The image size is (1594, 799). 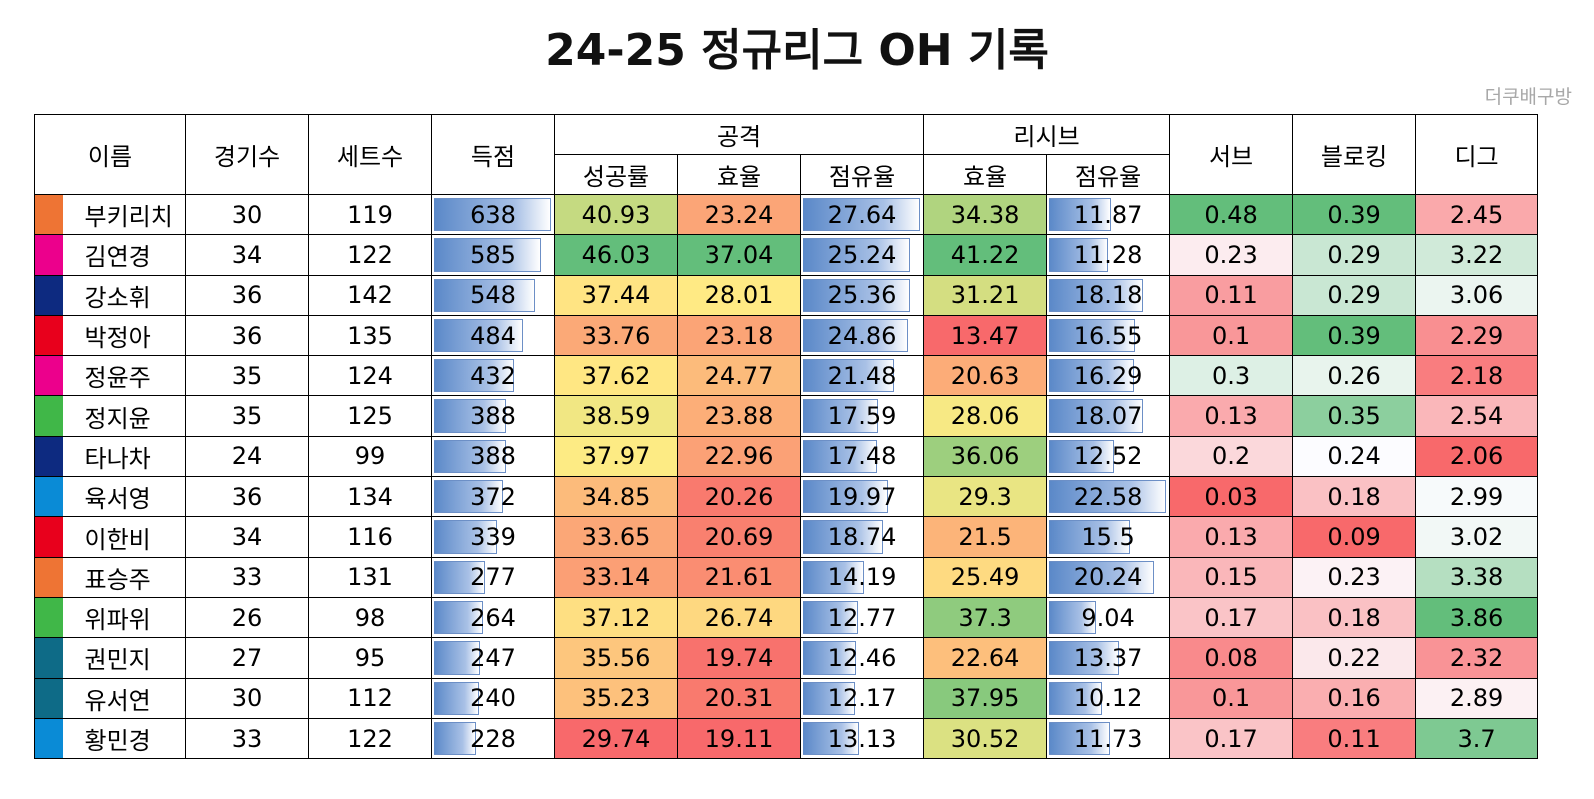 I want to click on cell-rcv-eff: 37.3, so click(x=985, y=617).